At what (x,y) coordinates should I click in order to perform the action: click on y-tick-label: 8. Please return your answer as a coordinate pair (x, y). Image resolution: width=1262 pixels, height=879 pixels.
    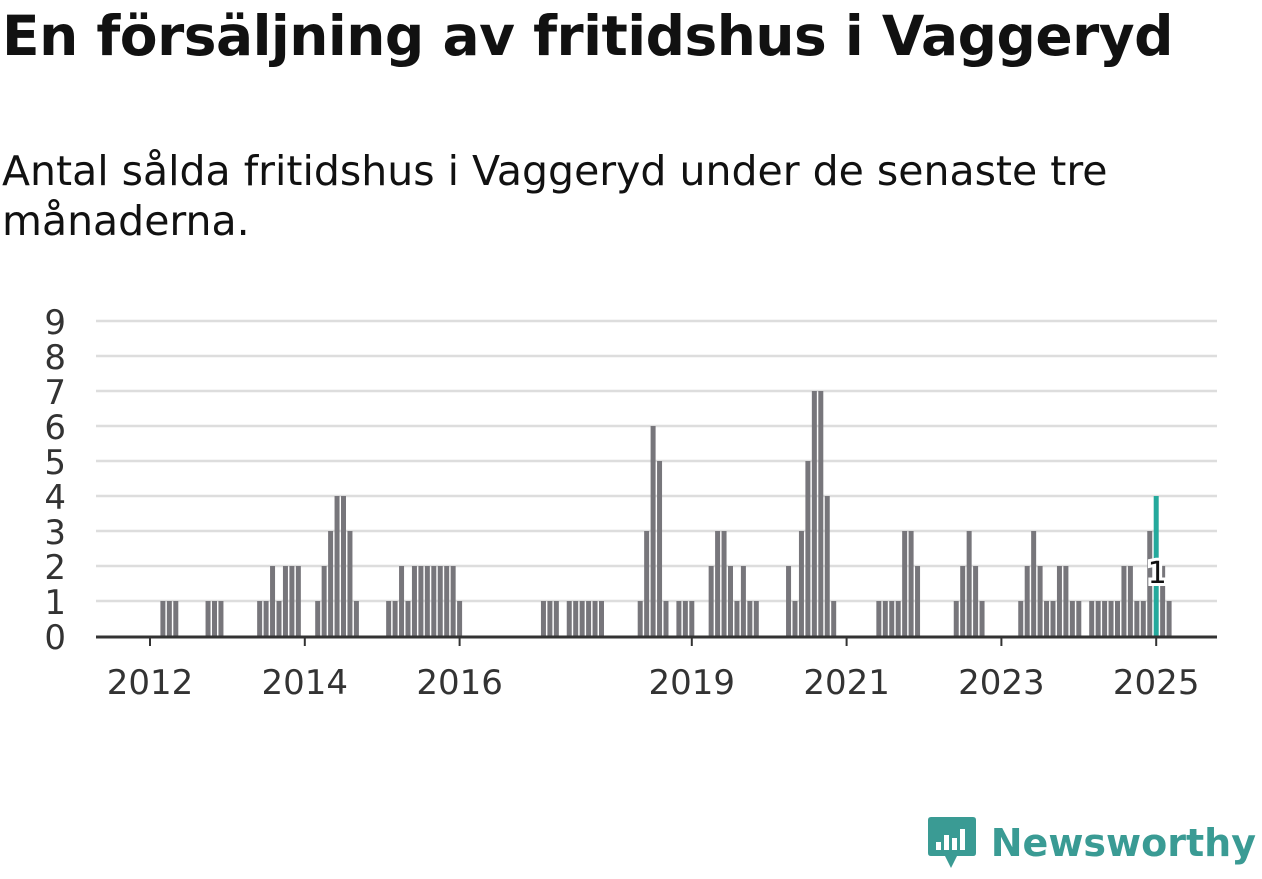
    Looking at the image, I should click on (55, 358).